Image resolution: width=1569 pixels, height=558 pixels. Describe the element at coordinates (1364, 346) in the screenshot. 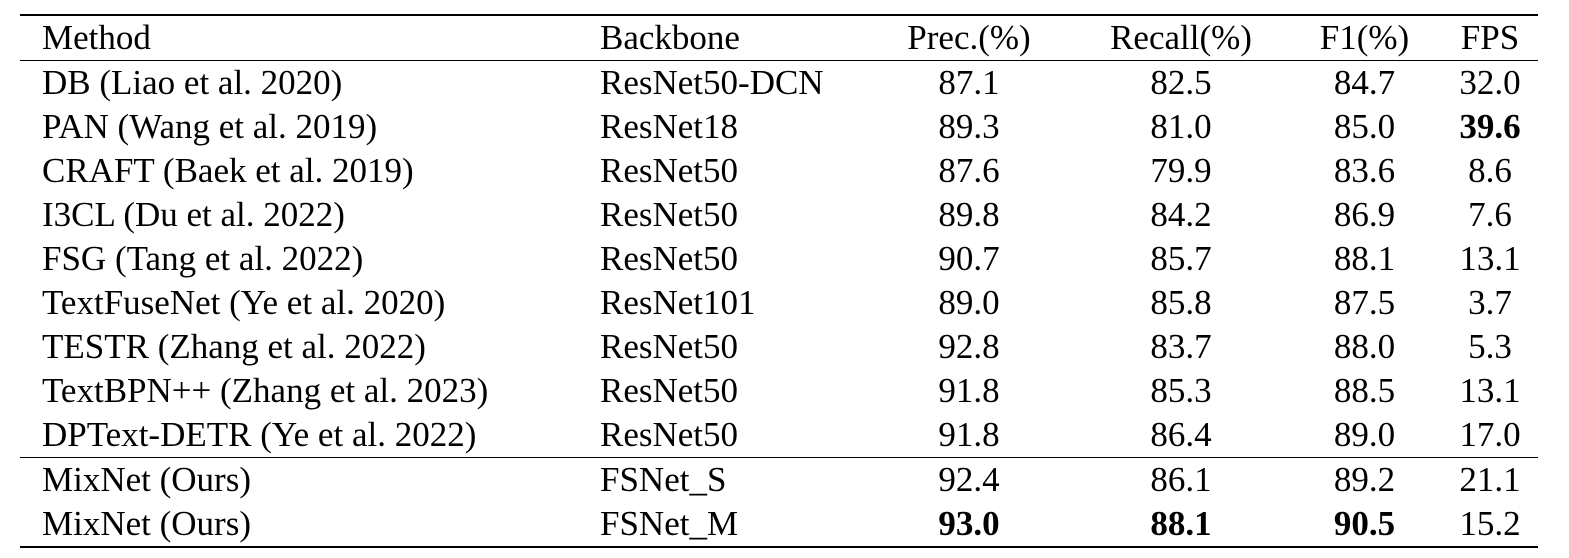

I see `cell-f1: 88.0` at that location.